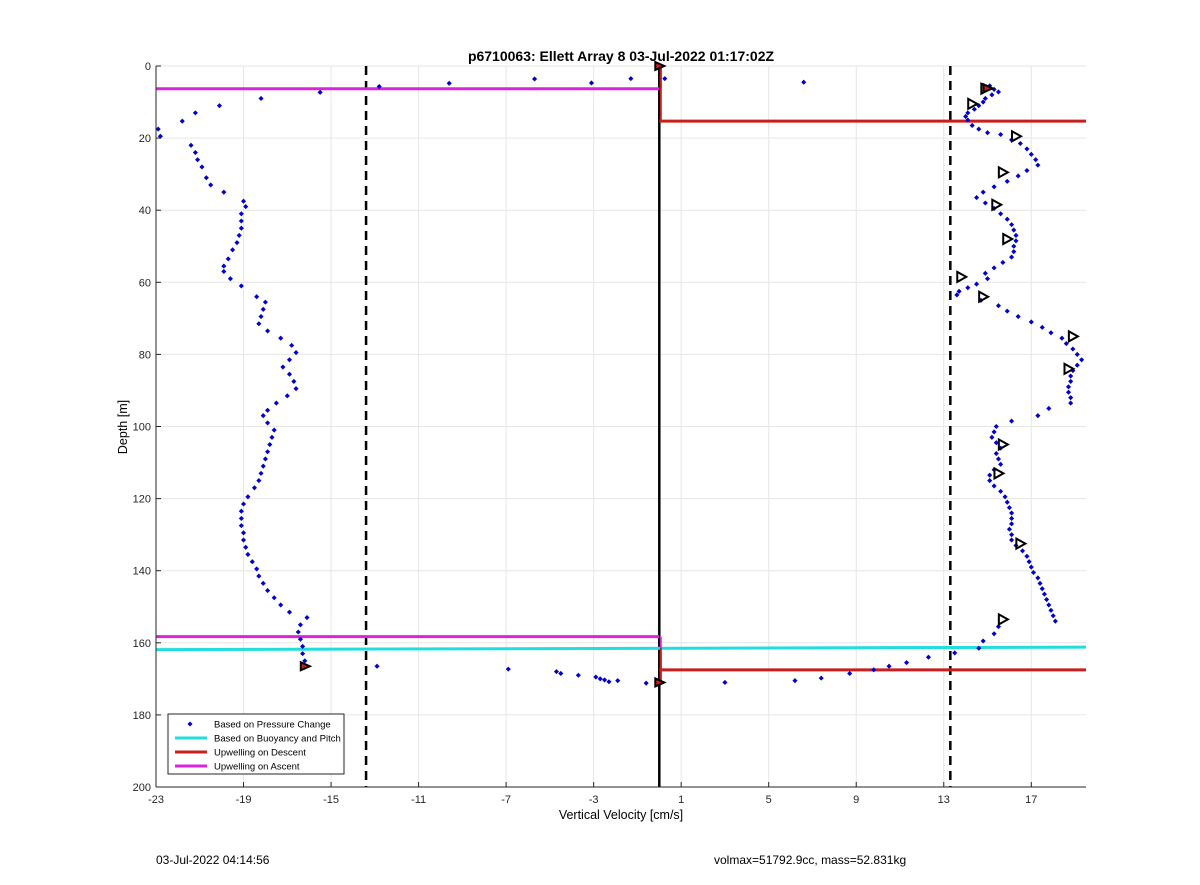  I want to click on x-tick-label: -23, so click(156, 800).